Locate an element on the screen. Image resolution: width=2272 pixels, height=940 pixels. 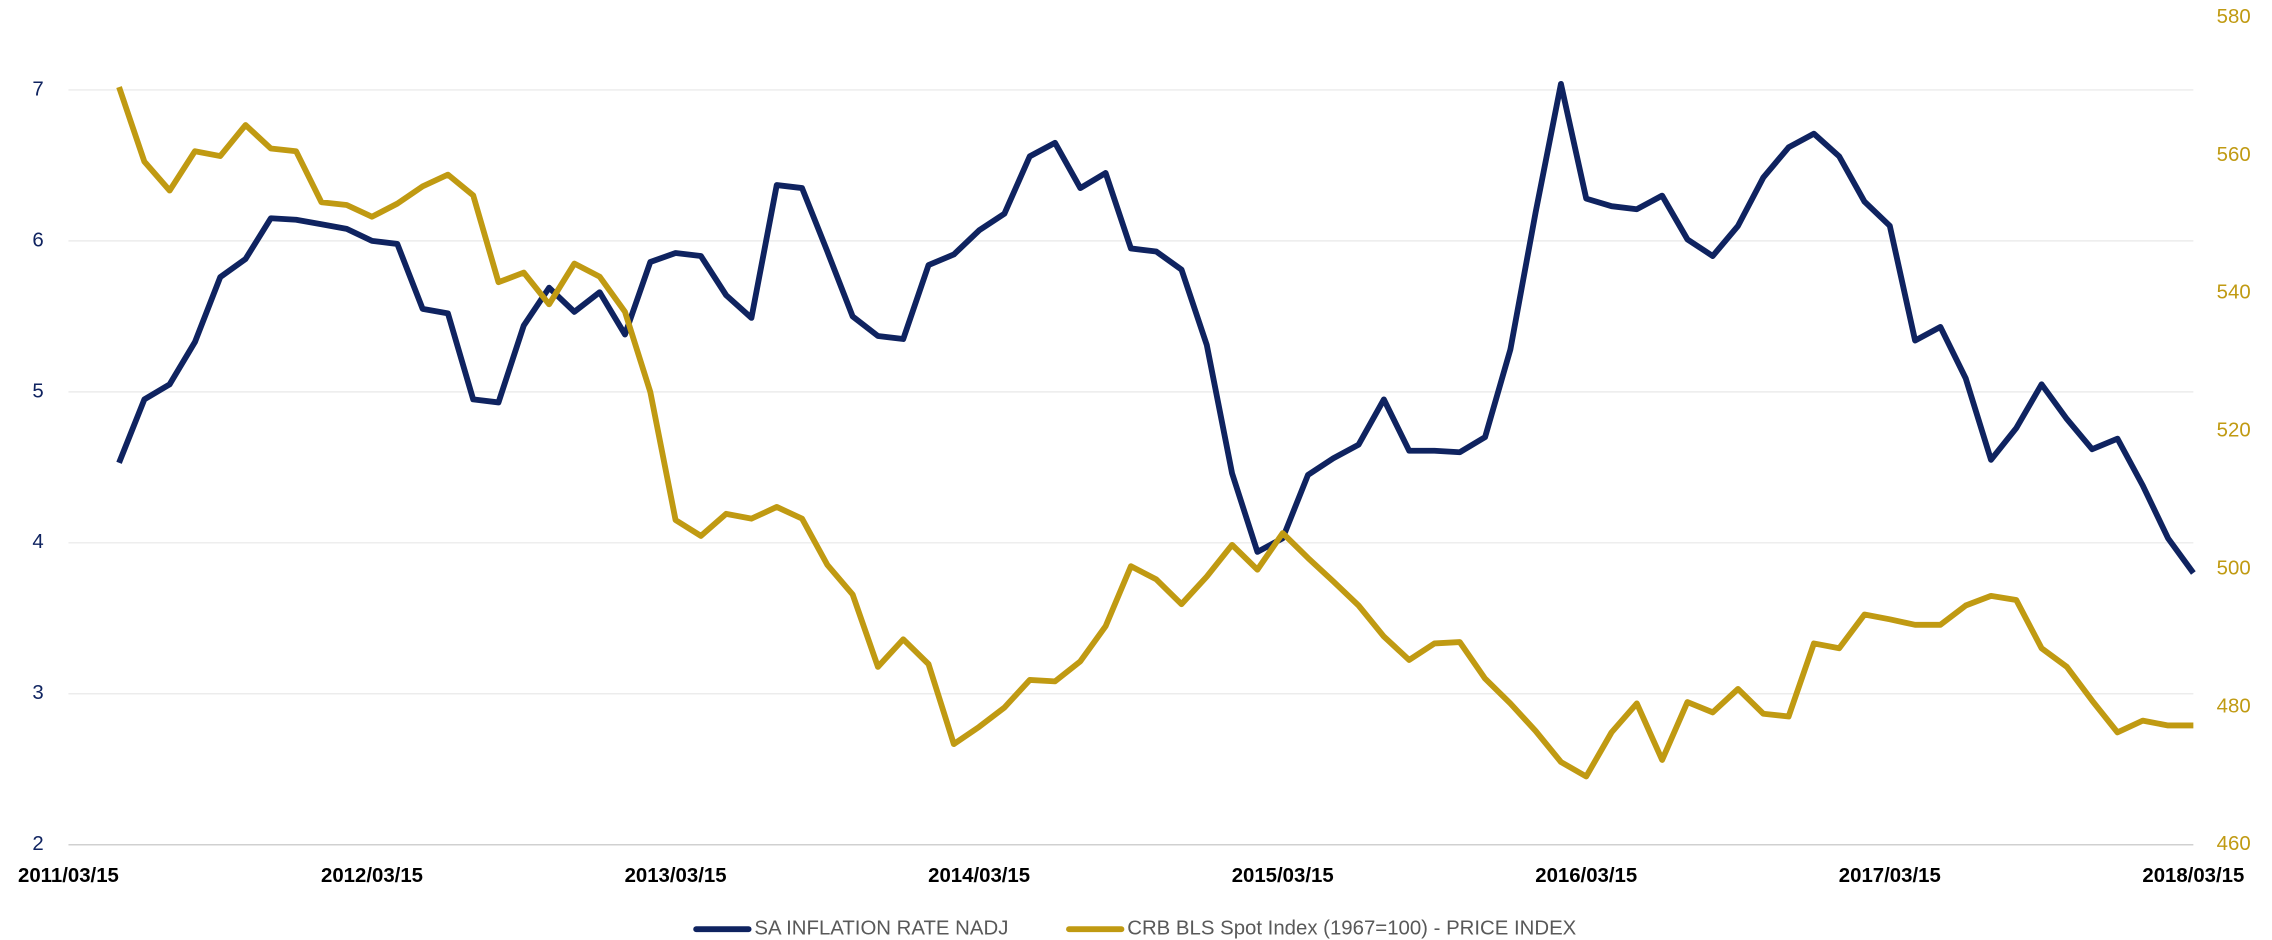
y-tick-label: 7 is located at coordinates (37, 89).